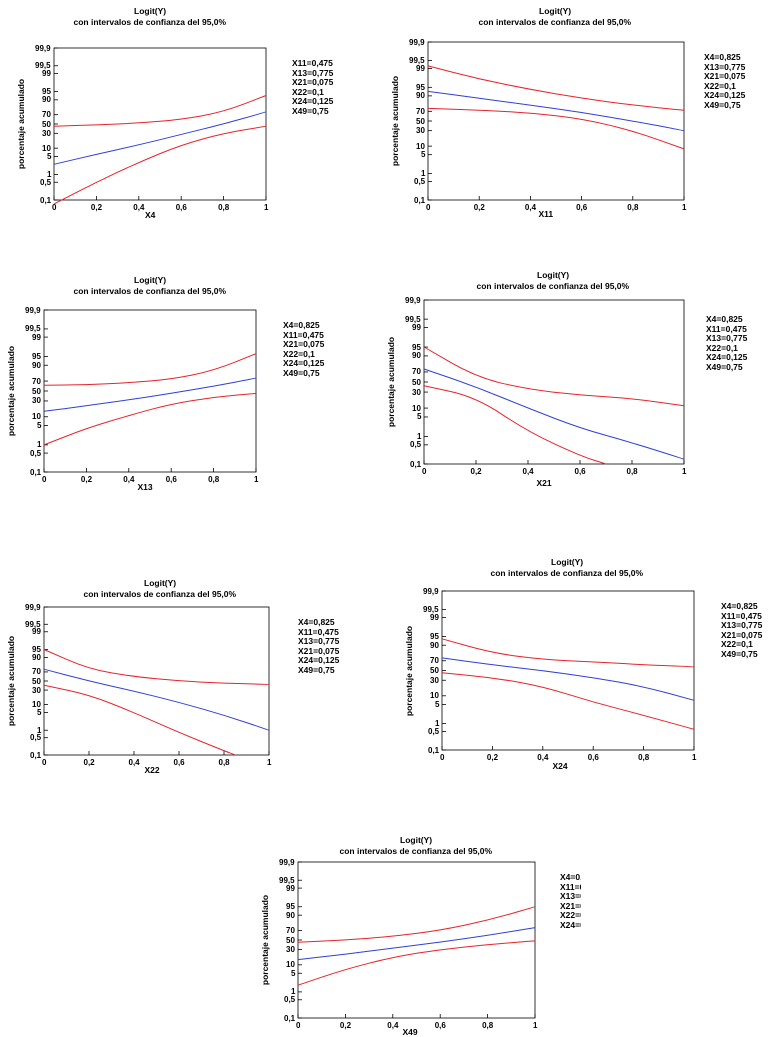 The height and width of the screenshot is (1037, 784). Describe the element at coordinates (725, 66) in the screenshot. I see `fixed-value-label: X13=0,775` at that location.